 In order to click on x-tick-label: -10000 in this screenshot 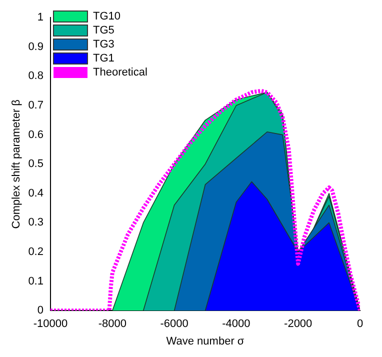, I will do `click(50, 324)`.